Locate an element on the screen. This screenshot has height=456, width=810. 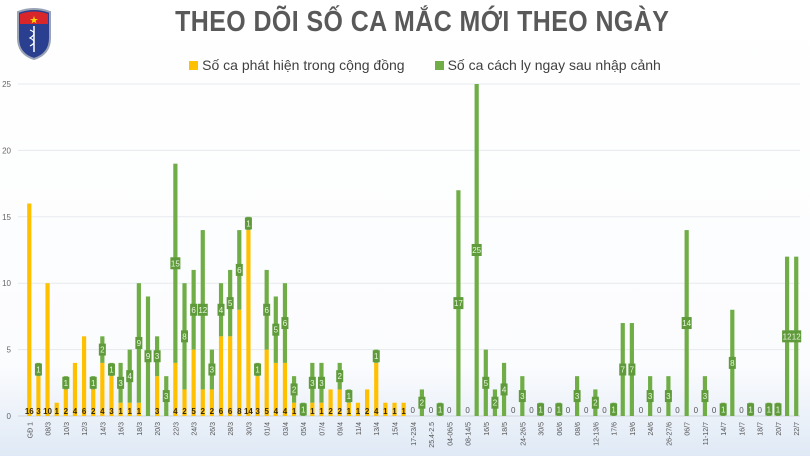
data-label-quarantine: 17 is located at coordinates (458, 303).